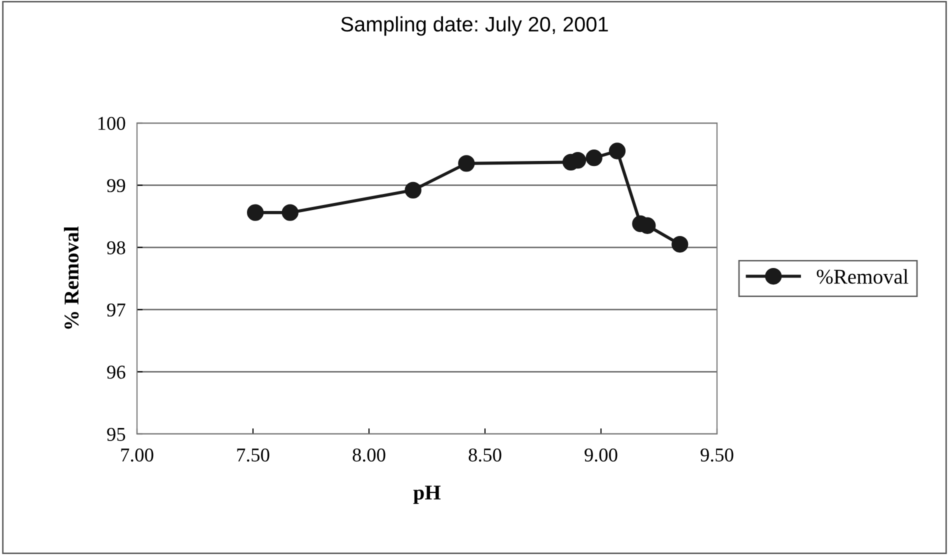 The image size is (949, 555). What do you see at coordinates (137, 455) in the screenshot?
I see `x-tick-label: 7.00` at bounding box center [137, 455].